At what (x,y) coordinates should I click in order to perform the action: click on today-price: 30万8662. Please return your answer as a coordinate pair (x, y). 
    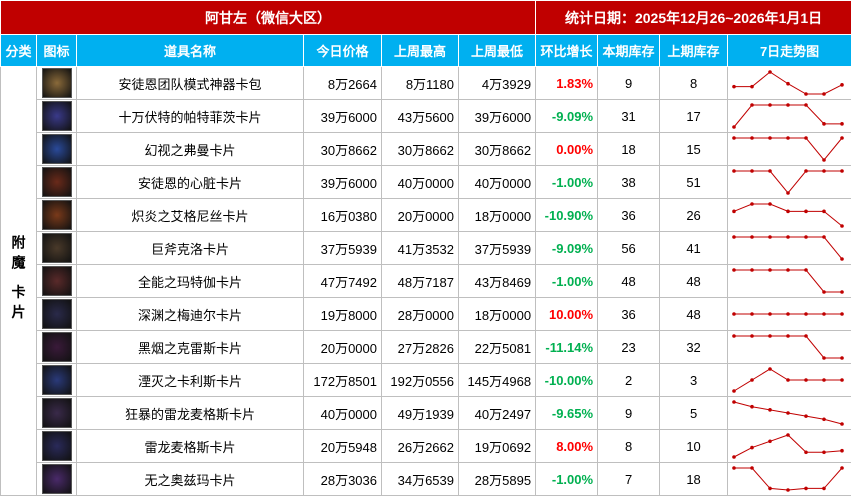
    Looking at the image, I should click on (342, 149).